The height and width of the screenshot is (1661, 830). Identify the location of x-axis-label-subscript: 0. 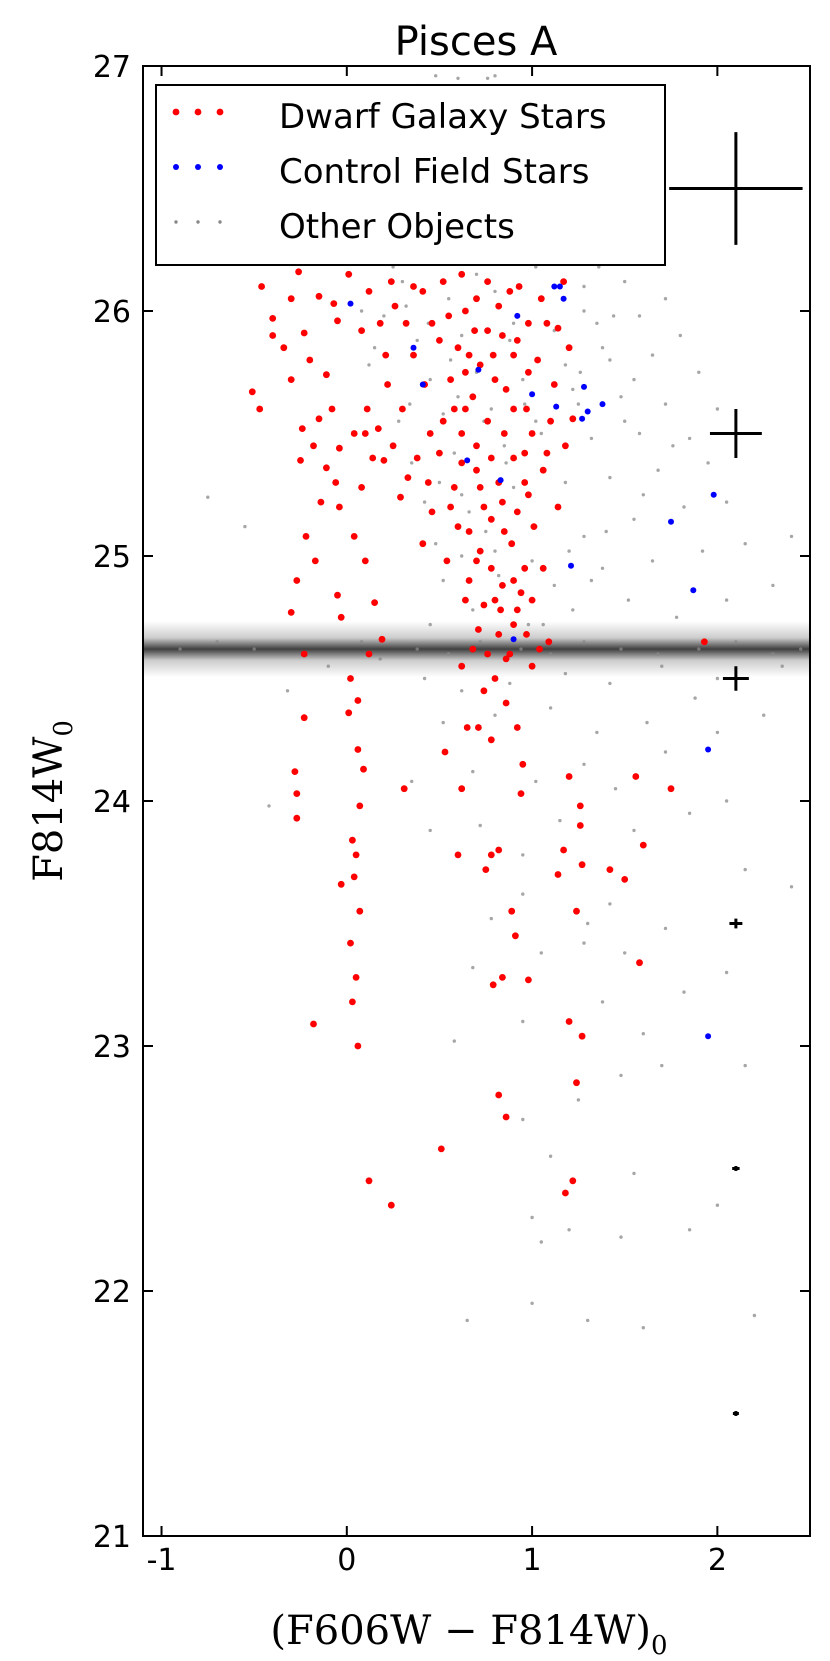
(659, 1646).